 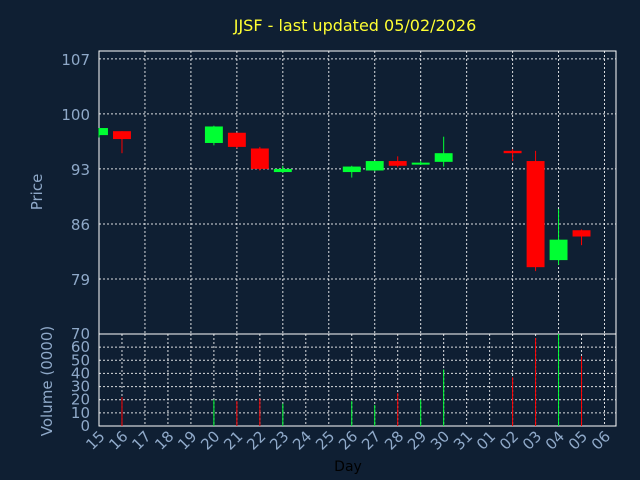 I want to click on price-tick-label: 79, so click(x=80, y=280).